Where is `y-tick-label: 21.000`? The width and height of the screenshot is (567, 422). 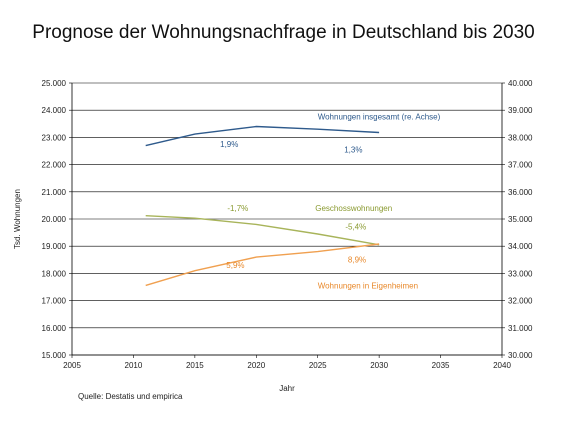
y-tick-label: 21.000 is located at coordinates (54, 192).